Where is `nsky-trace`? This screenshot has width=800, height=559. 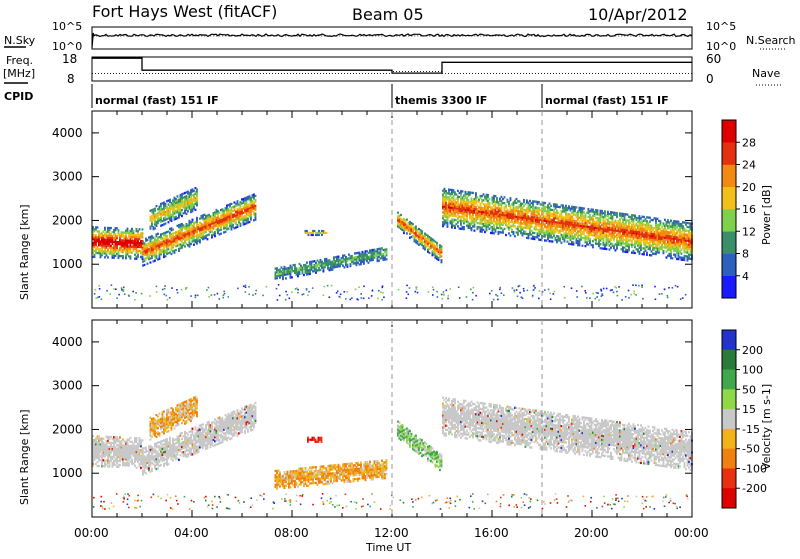 nsky-trace is located at coordinates (392, 40).